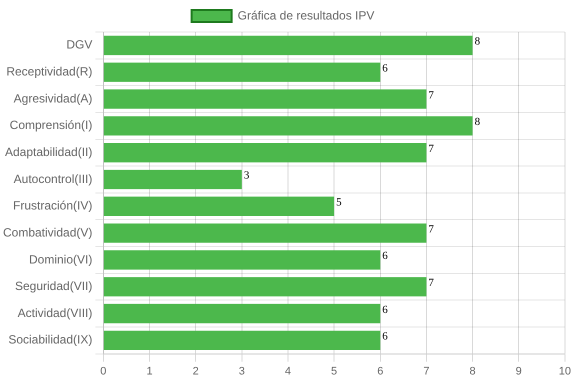 This screenshot has width=574, height=383. I want to click on legend-label: Gráfica de resultados IPV, so click(306, 15).